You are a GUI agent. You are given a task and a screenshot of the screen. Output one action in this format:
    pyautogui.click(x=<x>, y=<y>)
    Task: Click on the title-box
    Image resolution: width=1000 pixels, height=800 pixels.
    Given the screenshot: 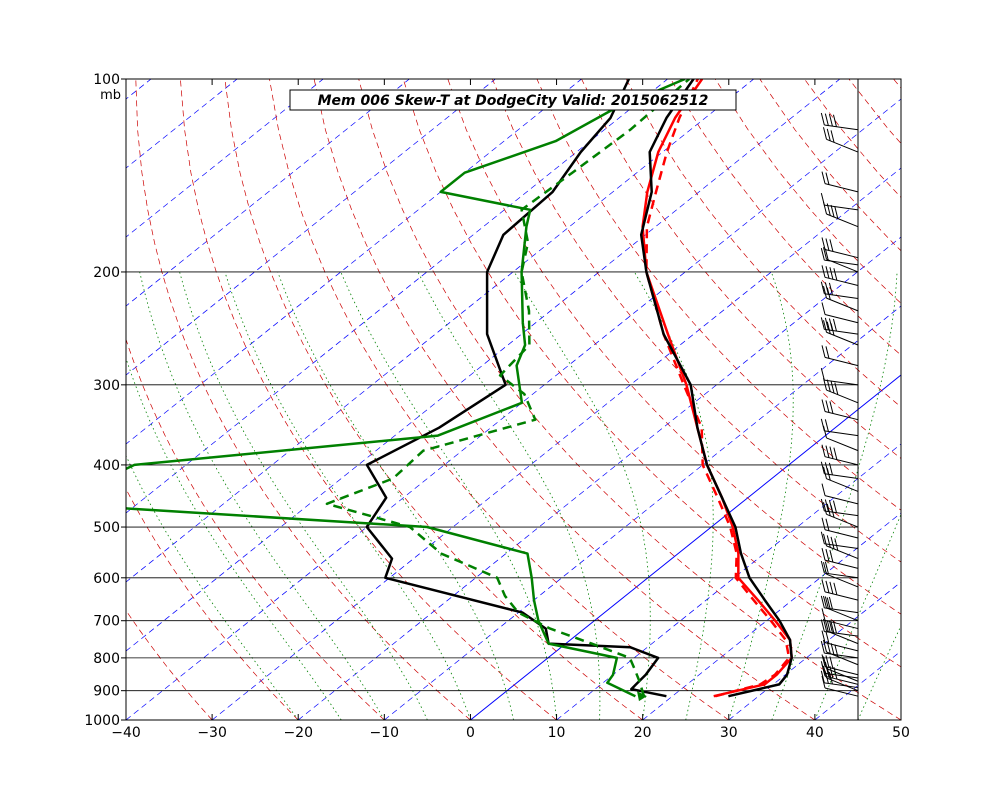 What is the action you would take?
    pyautogui.click(x=513, y=100)
    